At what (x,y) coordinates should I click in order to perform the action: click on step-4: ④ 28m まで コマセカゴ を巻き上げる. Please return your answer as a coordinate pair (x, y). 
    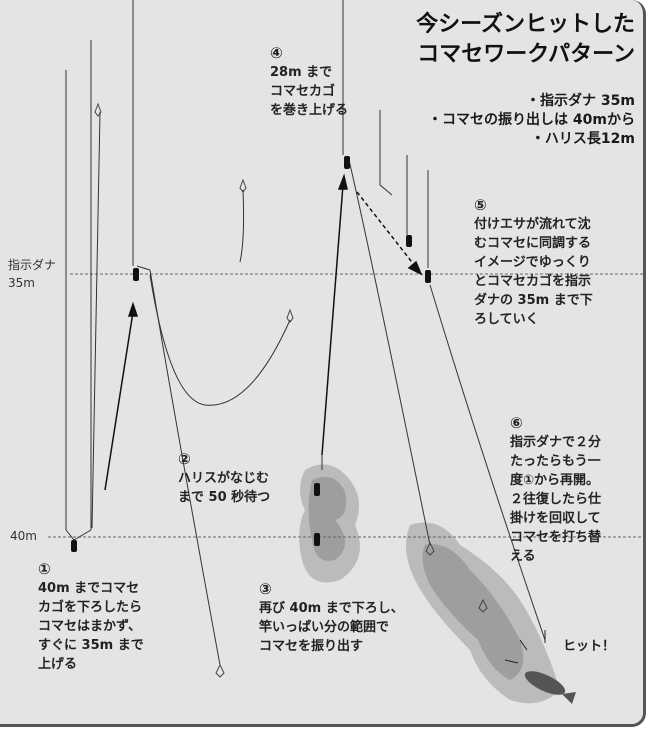
    Looking at the image, I should click on (309, 82).